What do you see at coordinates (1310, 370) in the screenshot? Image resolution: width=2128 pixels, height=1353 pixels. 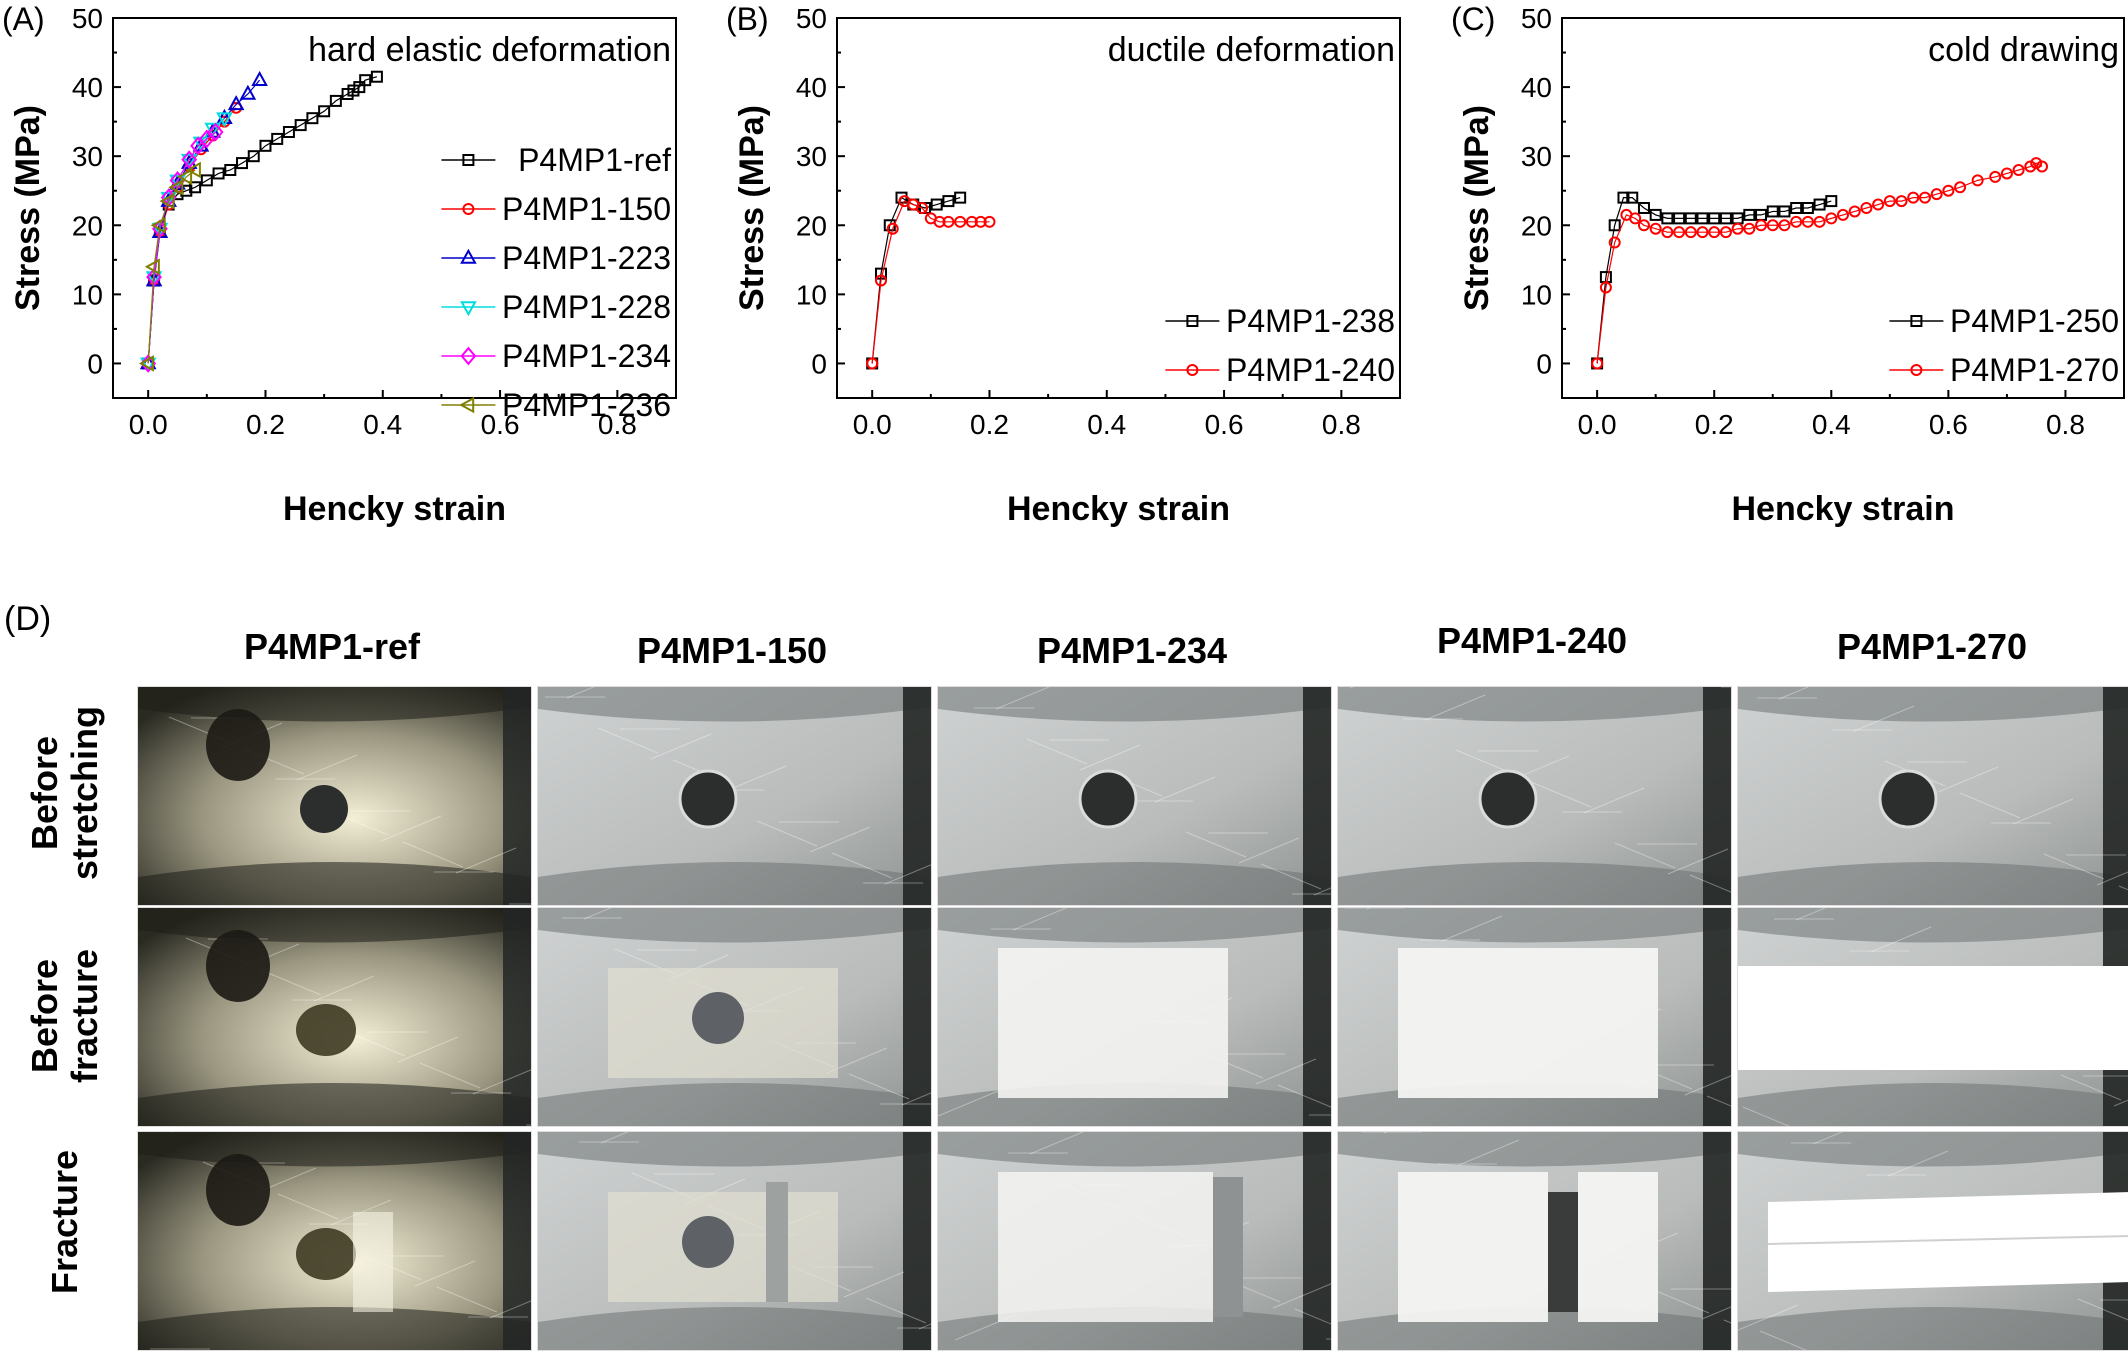 I see `legend-label: P4MP1-240` at bounding box center [1310, 370].